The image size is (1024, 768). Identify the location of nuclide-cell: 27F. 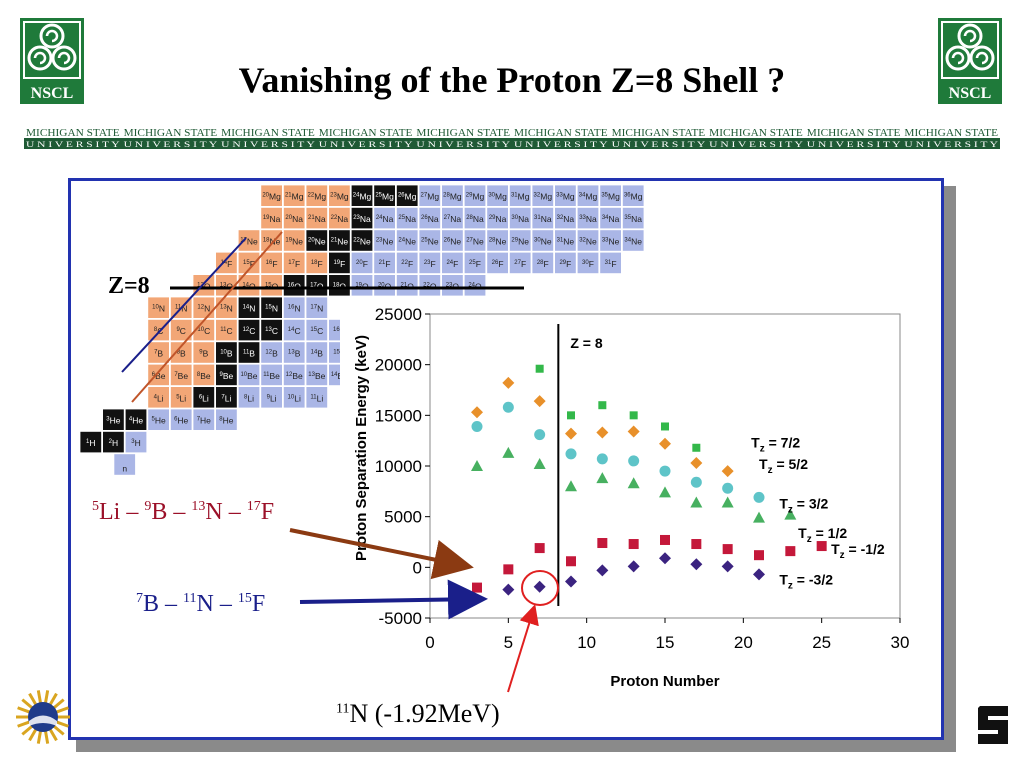
(520, 262).